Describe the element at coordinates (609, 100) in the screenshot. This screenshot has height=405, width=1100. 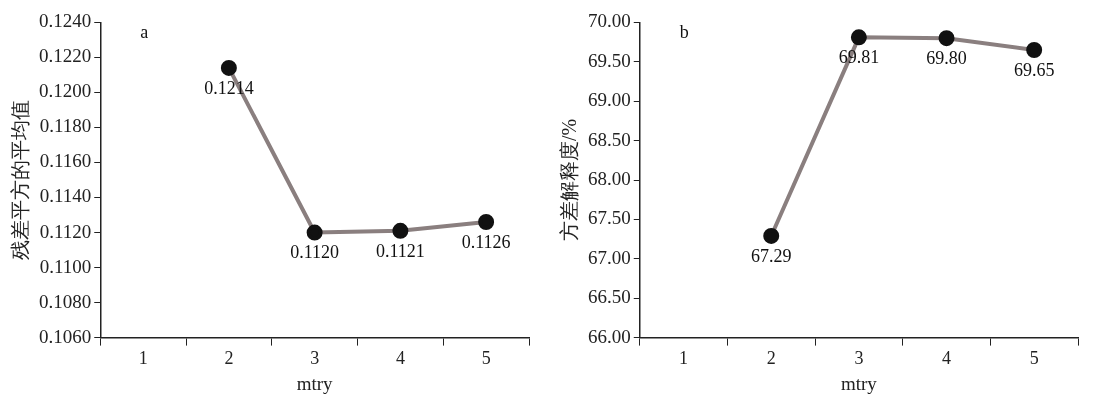
I see `y-tick-label: 69.00` at that location.